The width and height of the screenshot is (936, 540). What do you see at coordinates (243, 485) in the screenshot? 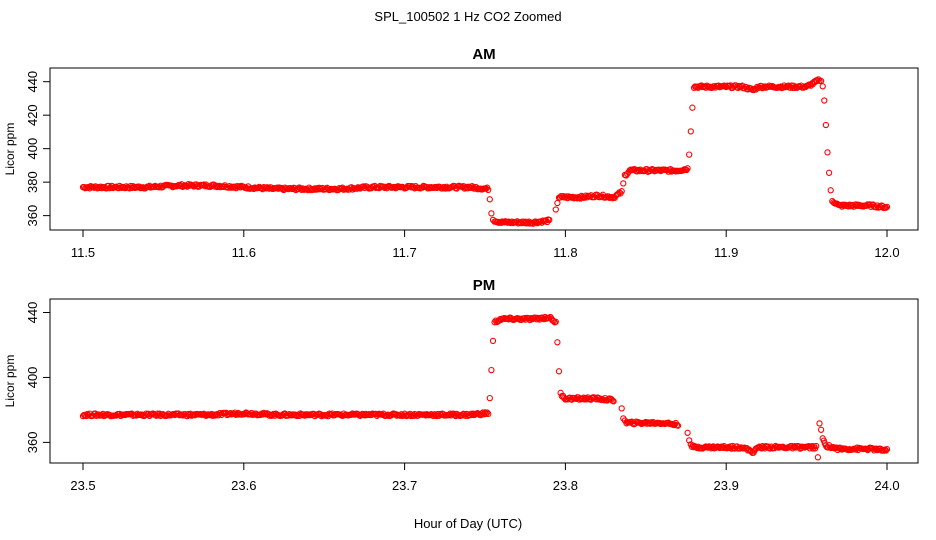
I see `x-tick-label: 23.6` at bounding box center [243, 485].